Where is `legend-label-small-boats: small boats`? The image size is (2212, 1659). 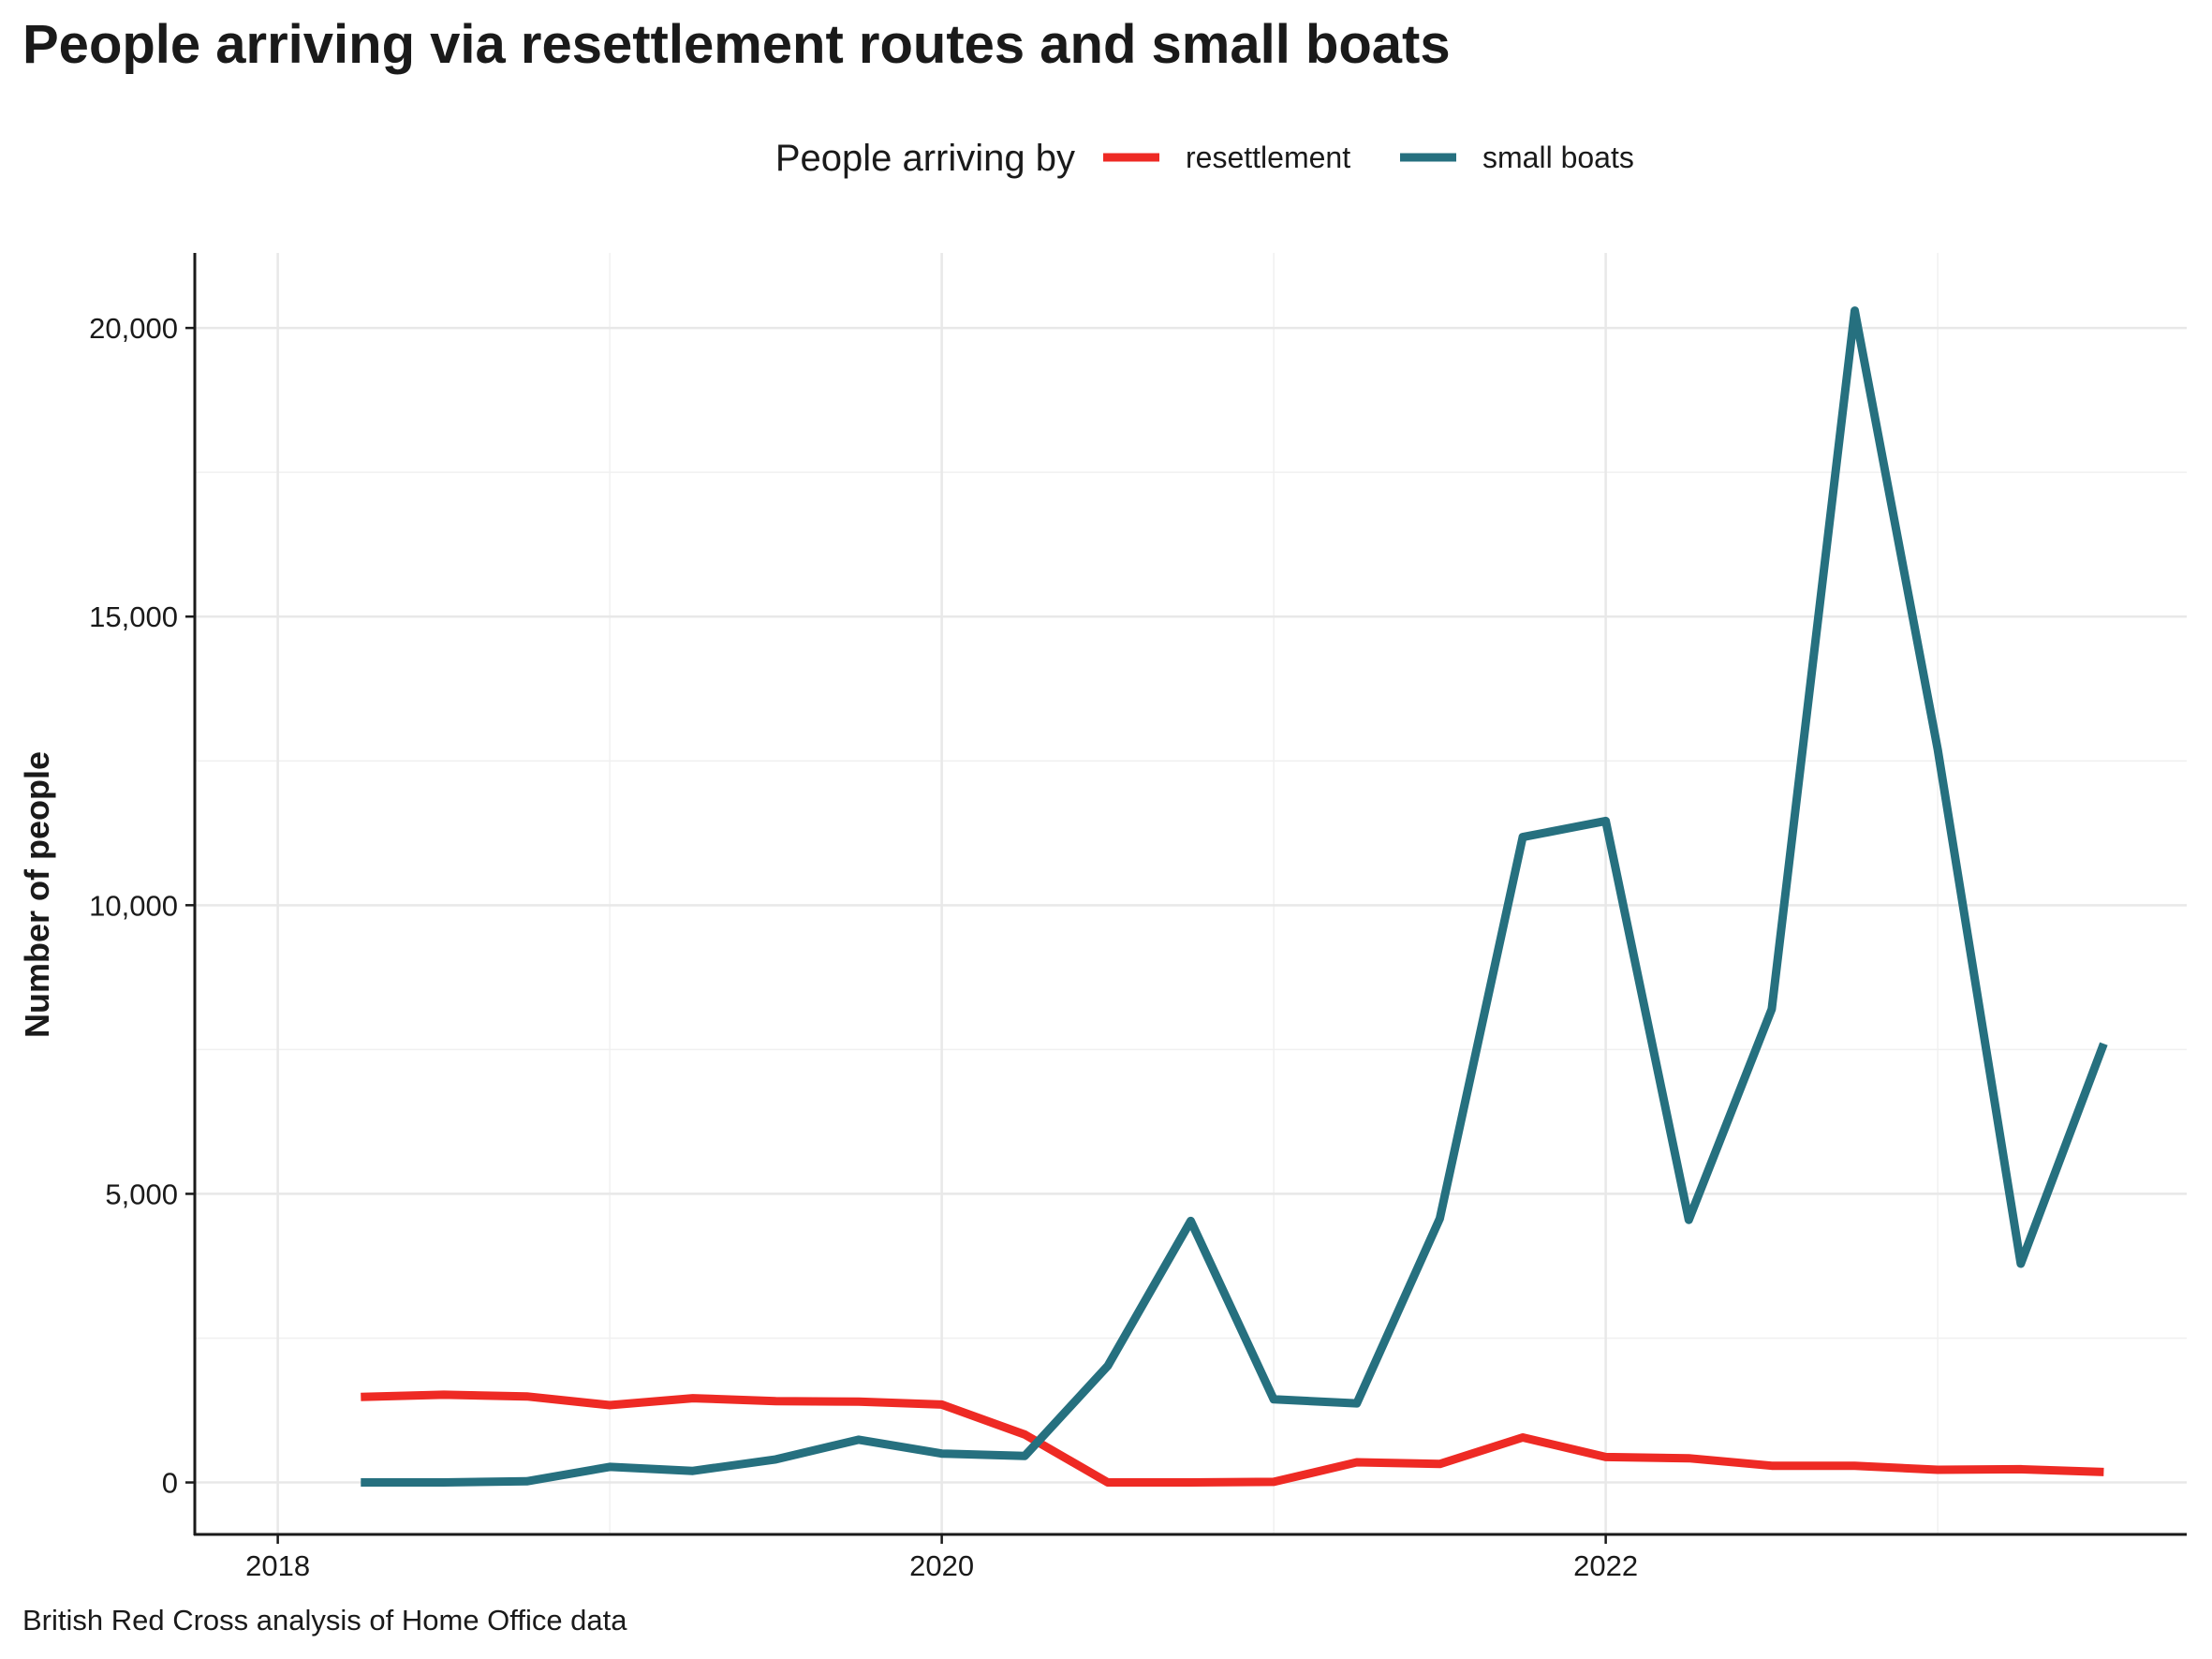
legend-label-small-boats: small boats is located at coordinates (1558, 158).